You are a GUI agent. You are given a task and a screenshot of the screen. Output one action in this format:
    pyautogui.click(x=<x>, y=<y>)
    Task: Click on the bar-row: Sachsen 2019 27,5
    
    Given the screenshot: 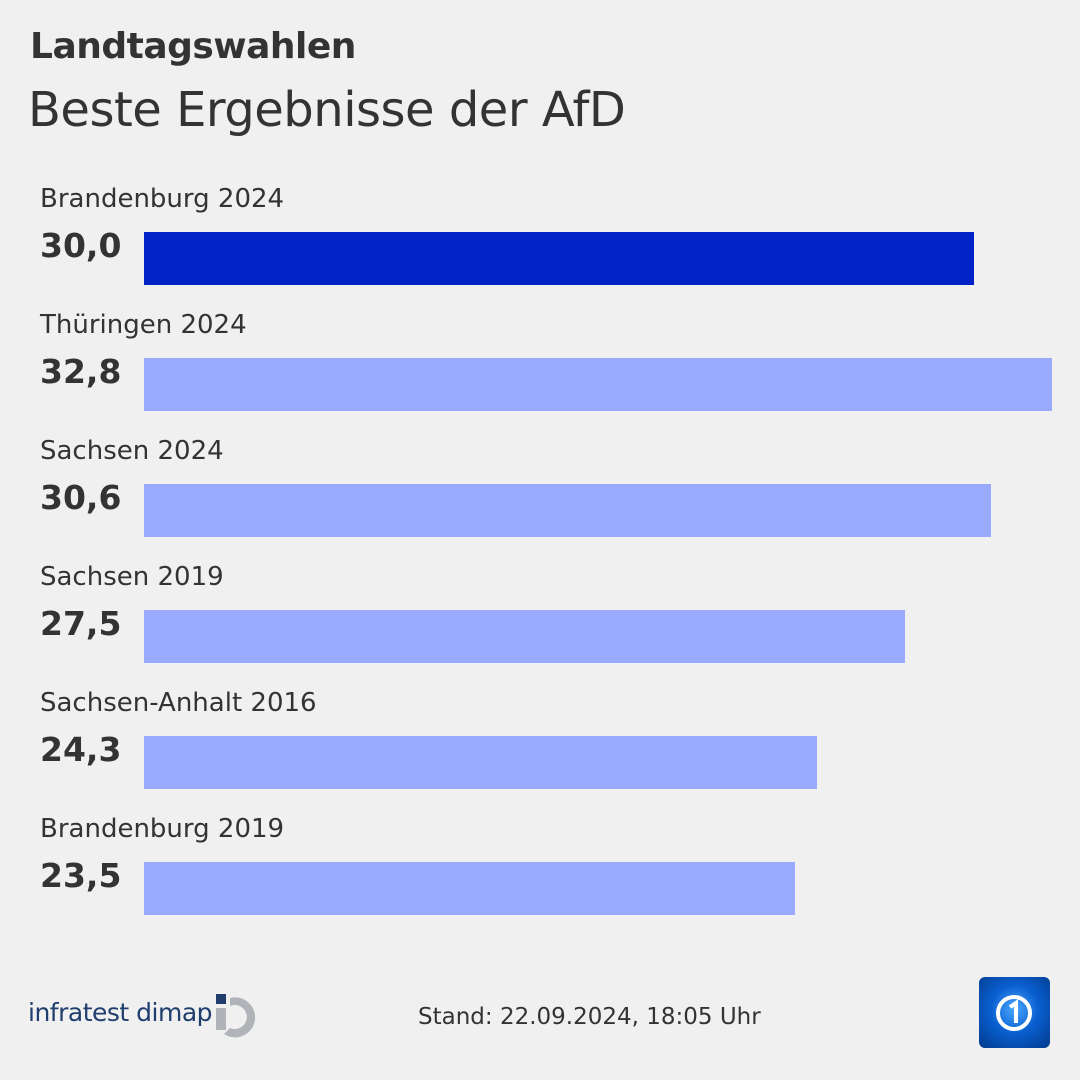 What is the action you would take?
    pyautogui.click(x=540, y=625)
    